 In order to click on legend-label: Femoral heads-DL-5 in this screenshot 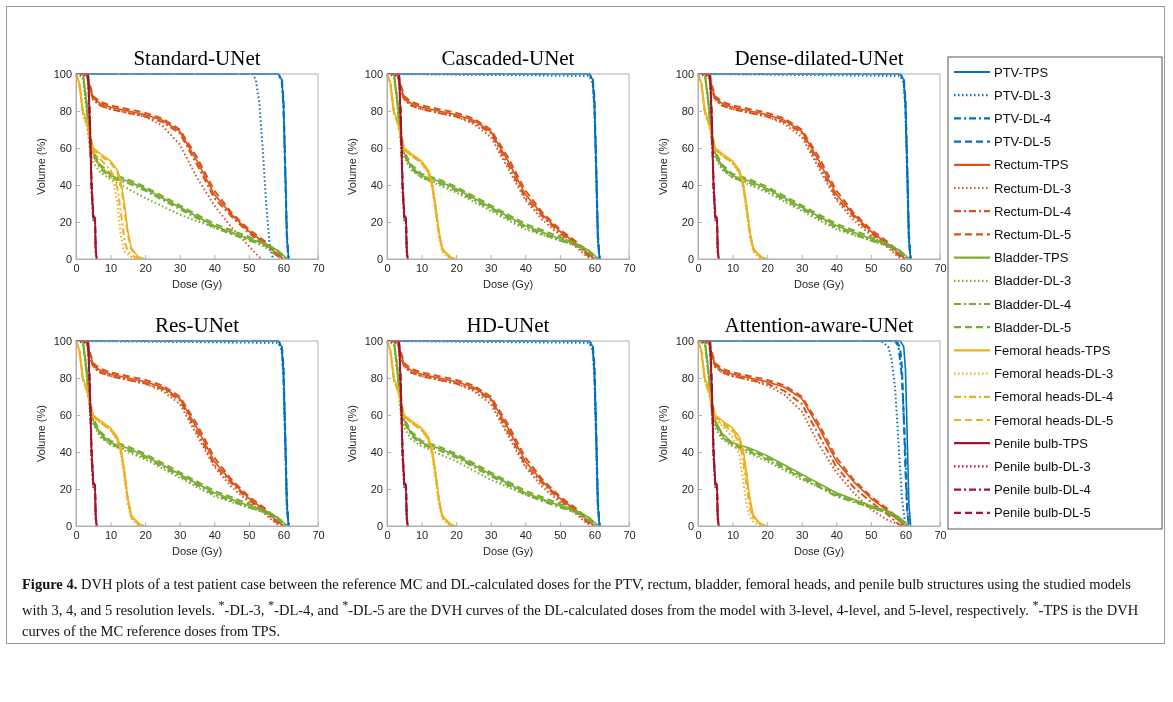, I will do `click(1054, 420)`.